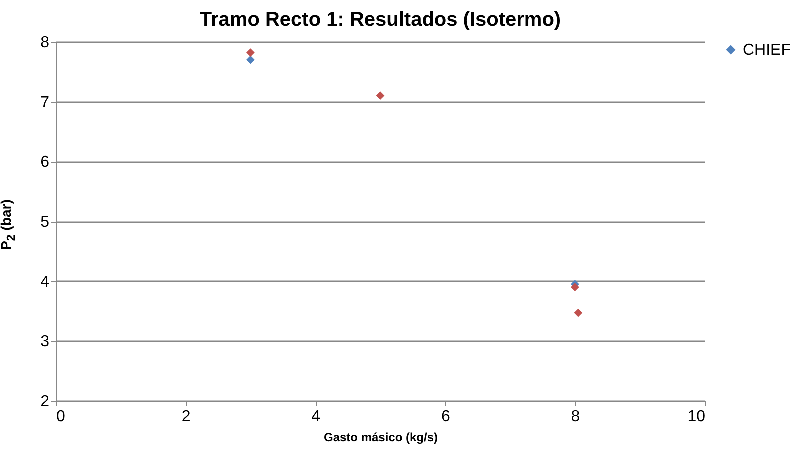 The image size is (811, 451). Describe the element at coordinates (697, 417) in the screenshot. I see `x-tick-label: 10` at that location.